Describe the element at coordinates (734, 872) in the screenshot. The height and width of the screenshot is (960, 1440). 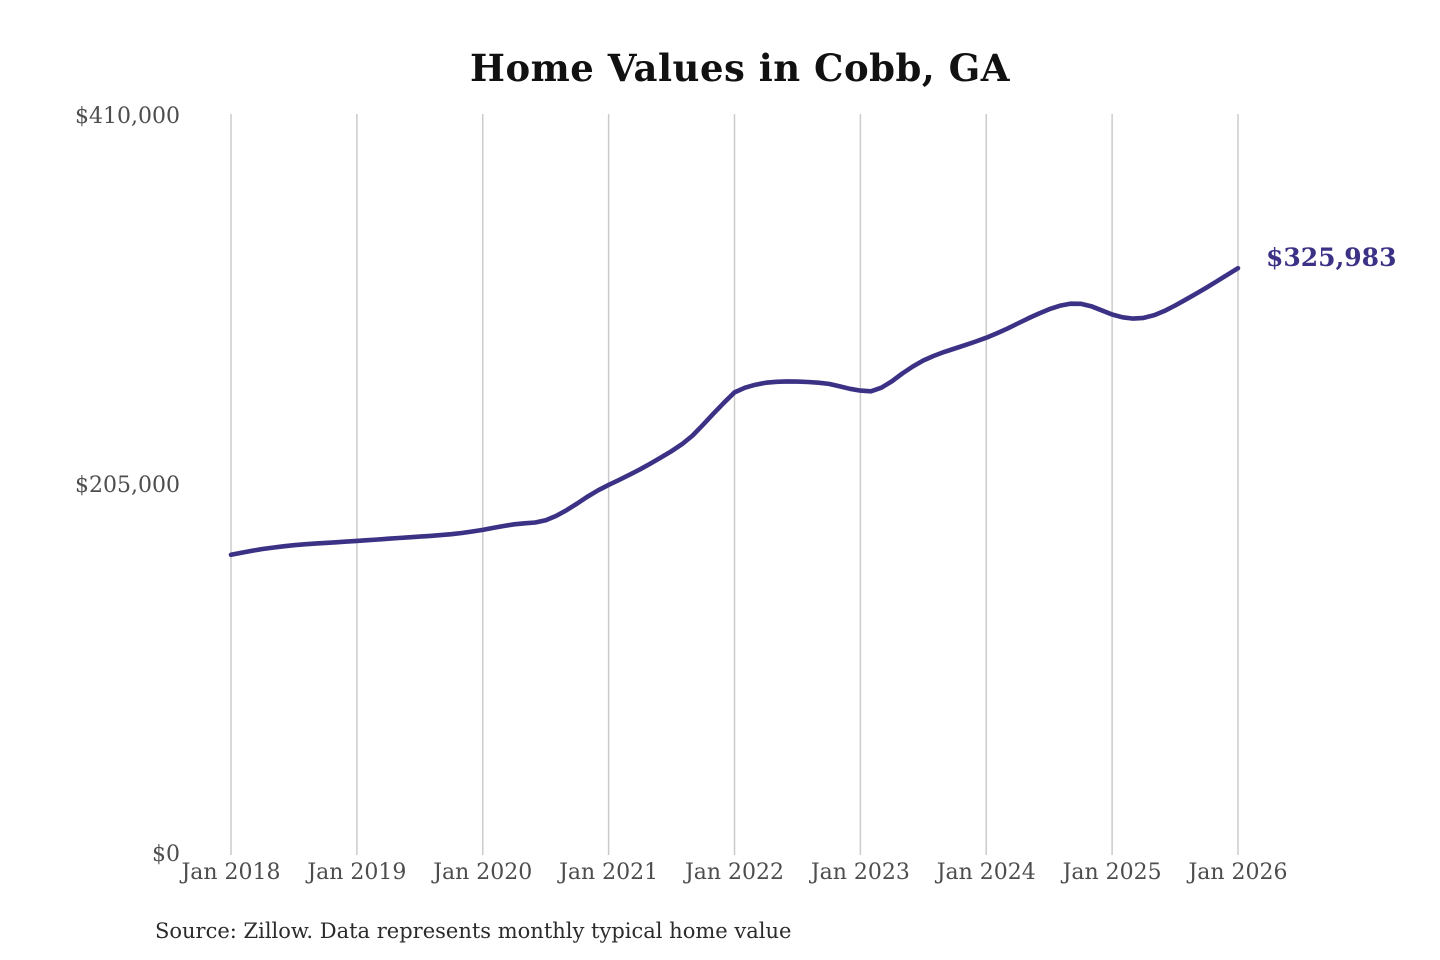
I see `x-tick-label: Jan 2022` at that location.